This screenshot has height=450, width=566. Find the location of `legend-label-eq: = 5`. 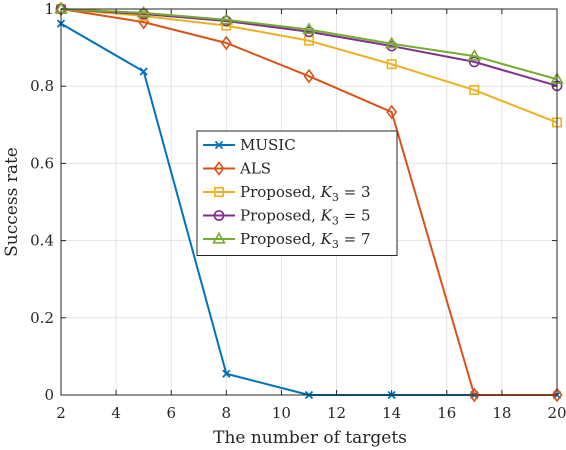

legend-label-eq: = 5 is located at coordinates (355, 216).